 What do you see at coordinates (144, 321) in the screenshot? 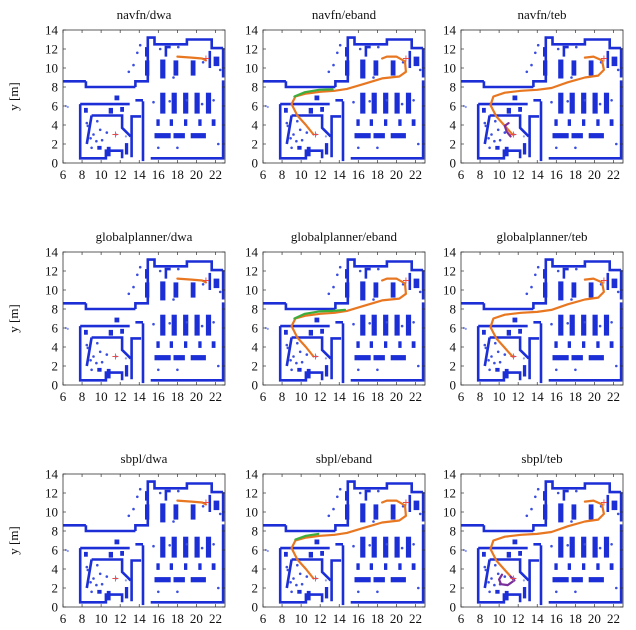
I see `occupancy-map` at bounding box center [144, 321].